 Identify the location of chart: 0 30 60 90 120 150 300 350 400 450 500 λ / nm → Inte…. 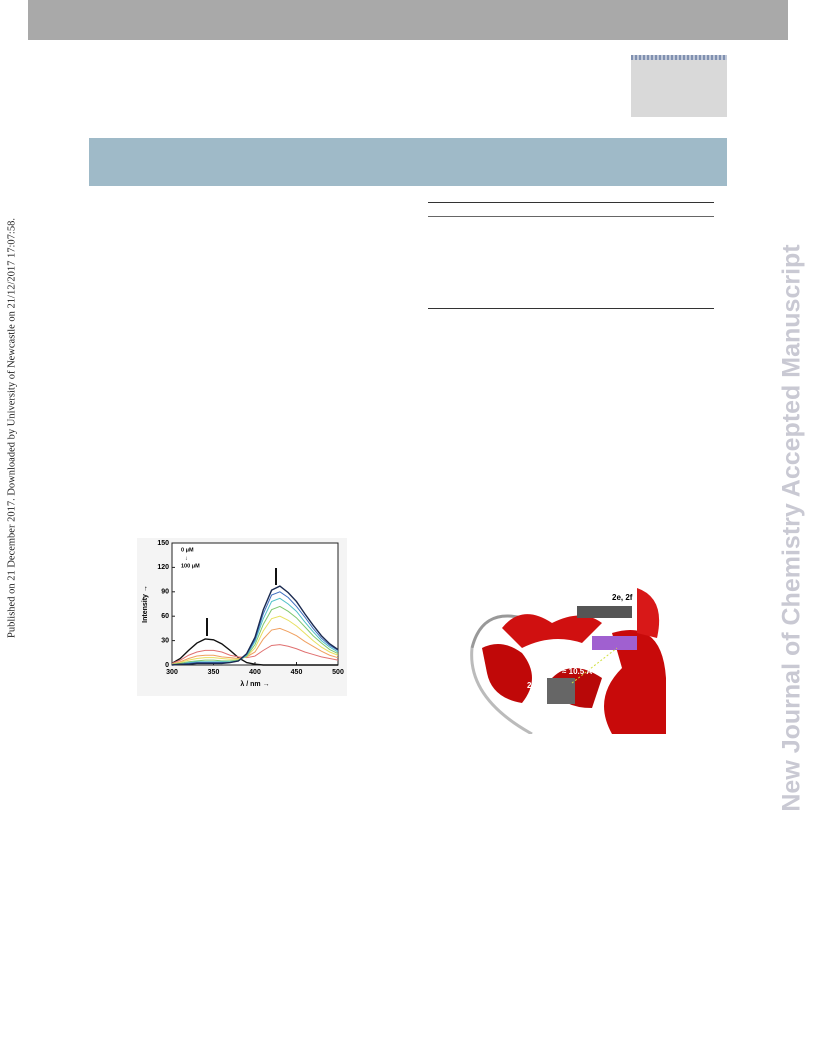
(242, 617).